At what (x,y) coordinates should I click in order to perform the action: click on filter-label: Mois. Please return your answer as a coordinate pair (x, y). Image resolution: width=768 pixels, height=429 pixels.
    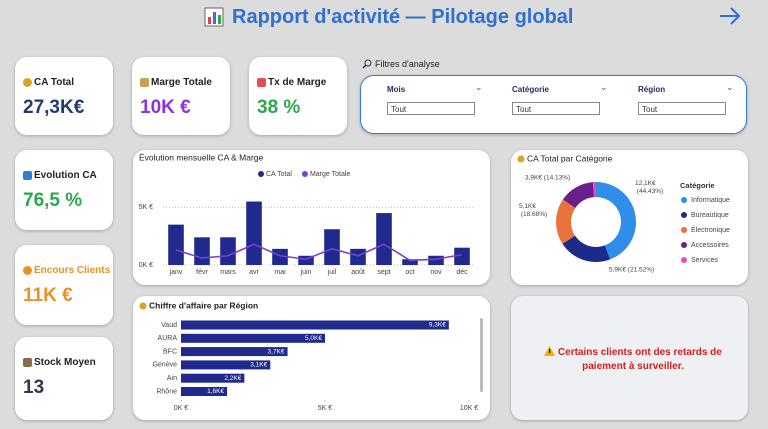
    Looking at the image, I should click on (396, 89).